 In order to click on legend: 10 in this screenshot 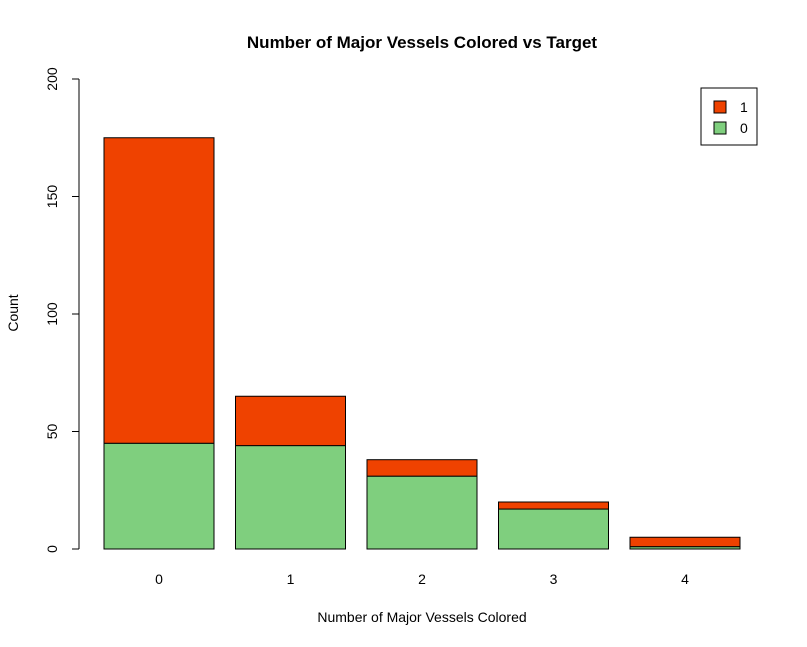, I will do `click(729, 116)`.